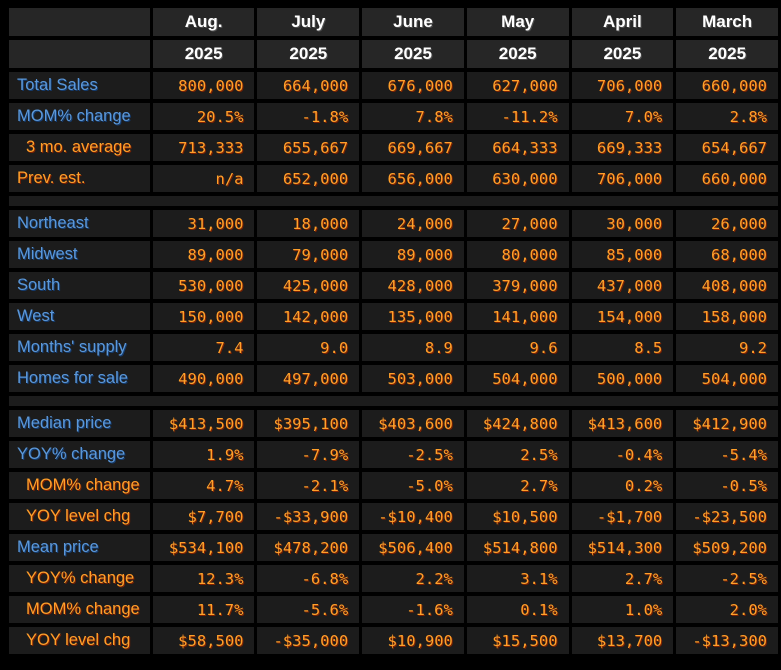 This screenshot has height=670, width=781. What do you see at coordinates (79, 547) in the screenshot?
I see `row-label: Mean price` at bounding box center [79, 547].